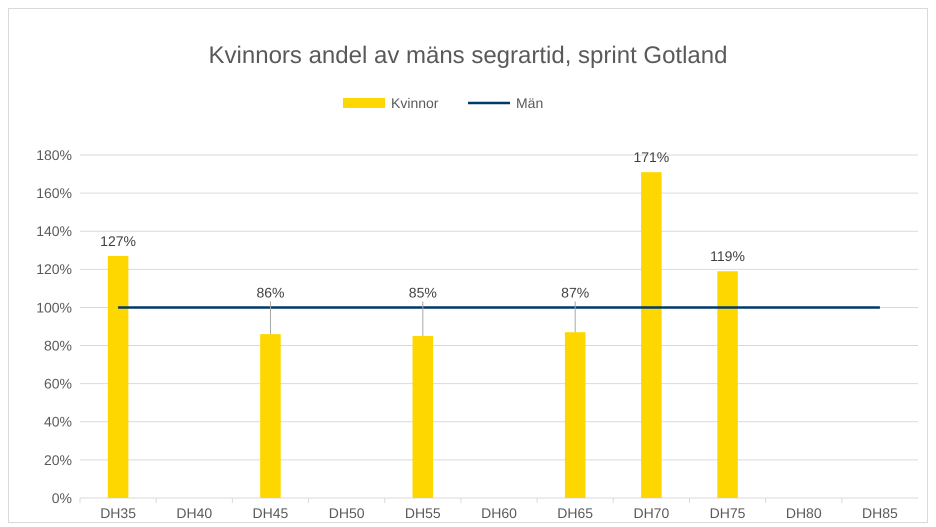 The width and height of the screenshot is (936, 527). I want to click on x-tick-label: DH85, so click(880, 513).